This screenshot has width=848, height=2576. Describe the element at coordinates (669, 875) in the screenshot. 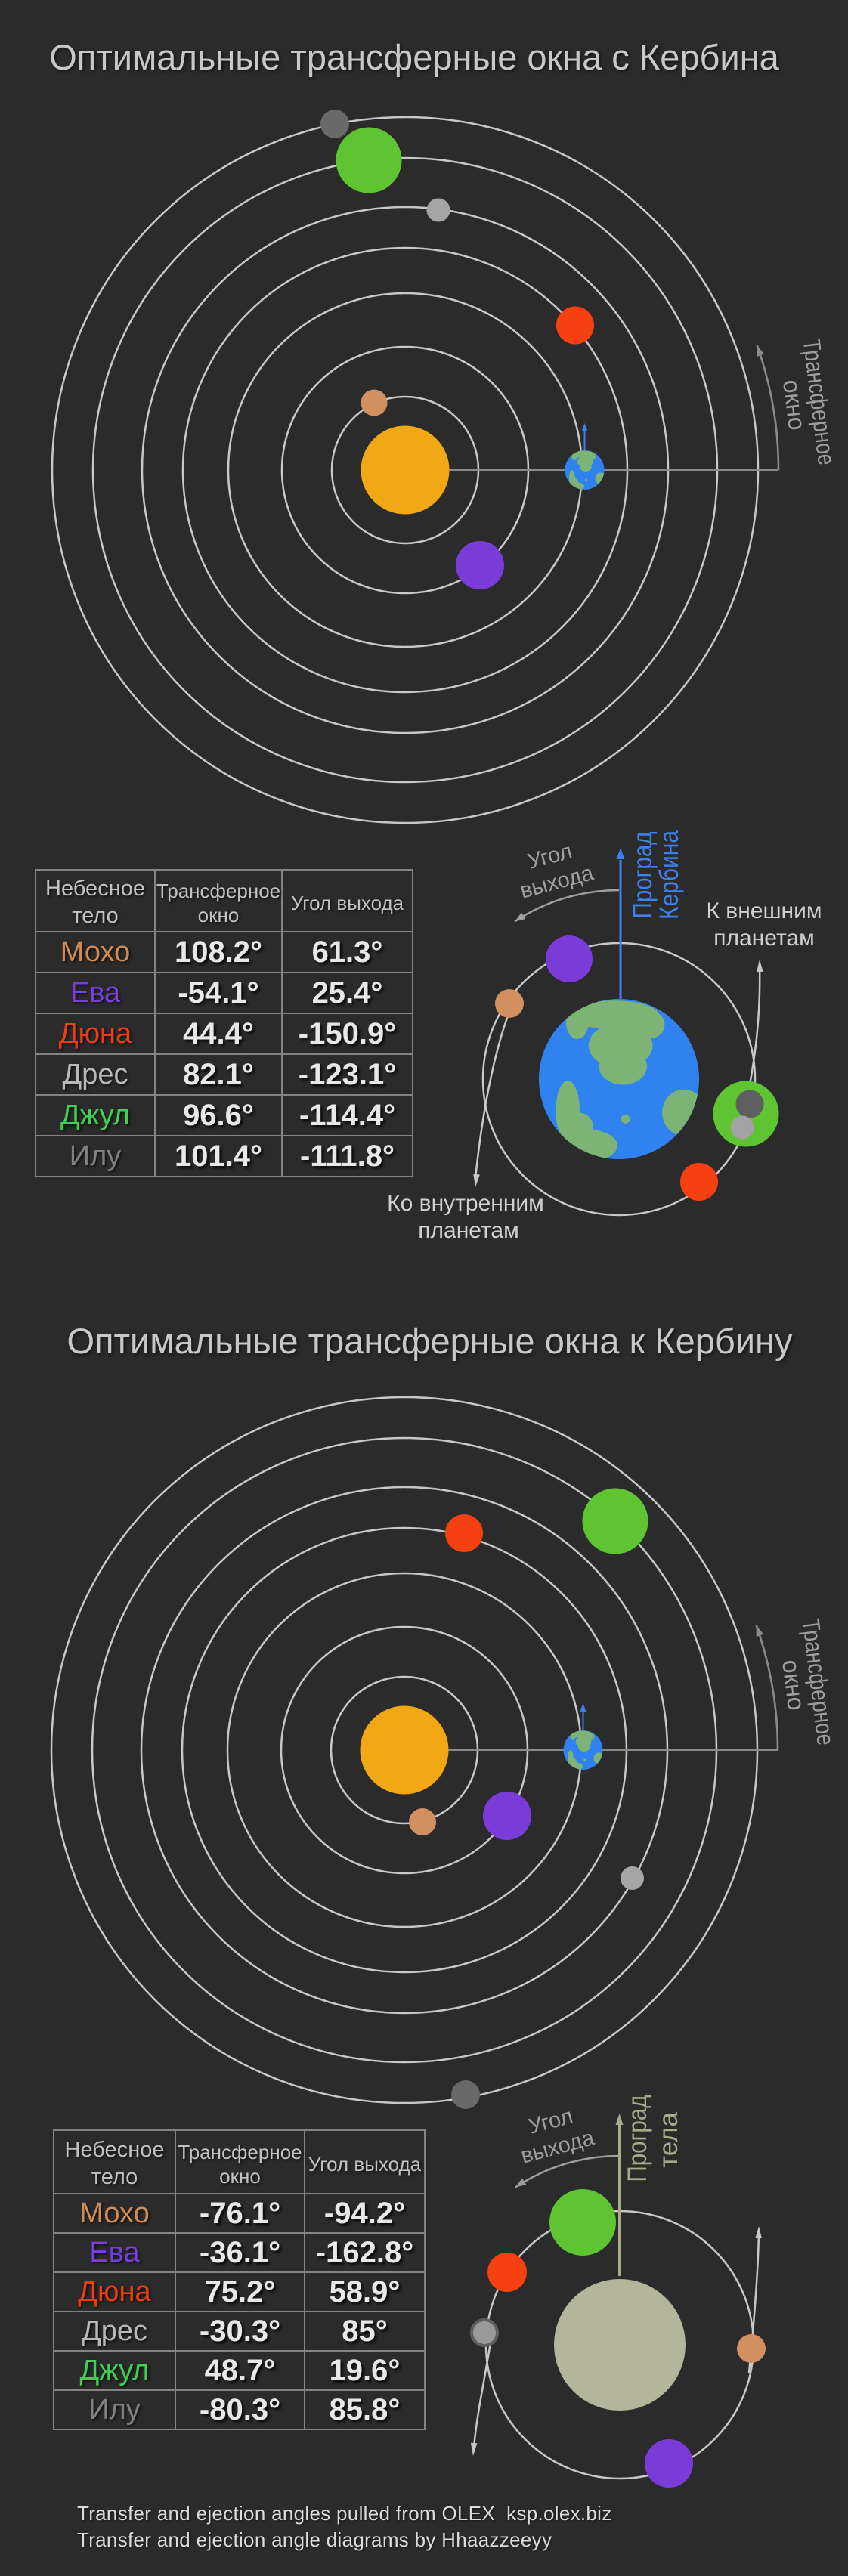

I see `svg-text: Кербина` at that location.